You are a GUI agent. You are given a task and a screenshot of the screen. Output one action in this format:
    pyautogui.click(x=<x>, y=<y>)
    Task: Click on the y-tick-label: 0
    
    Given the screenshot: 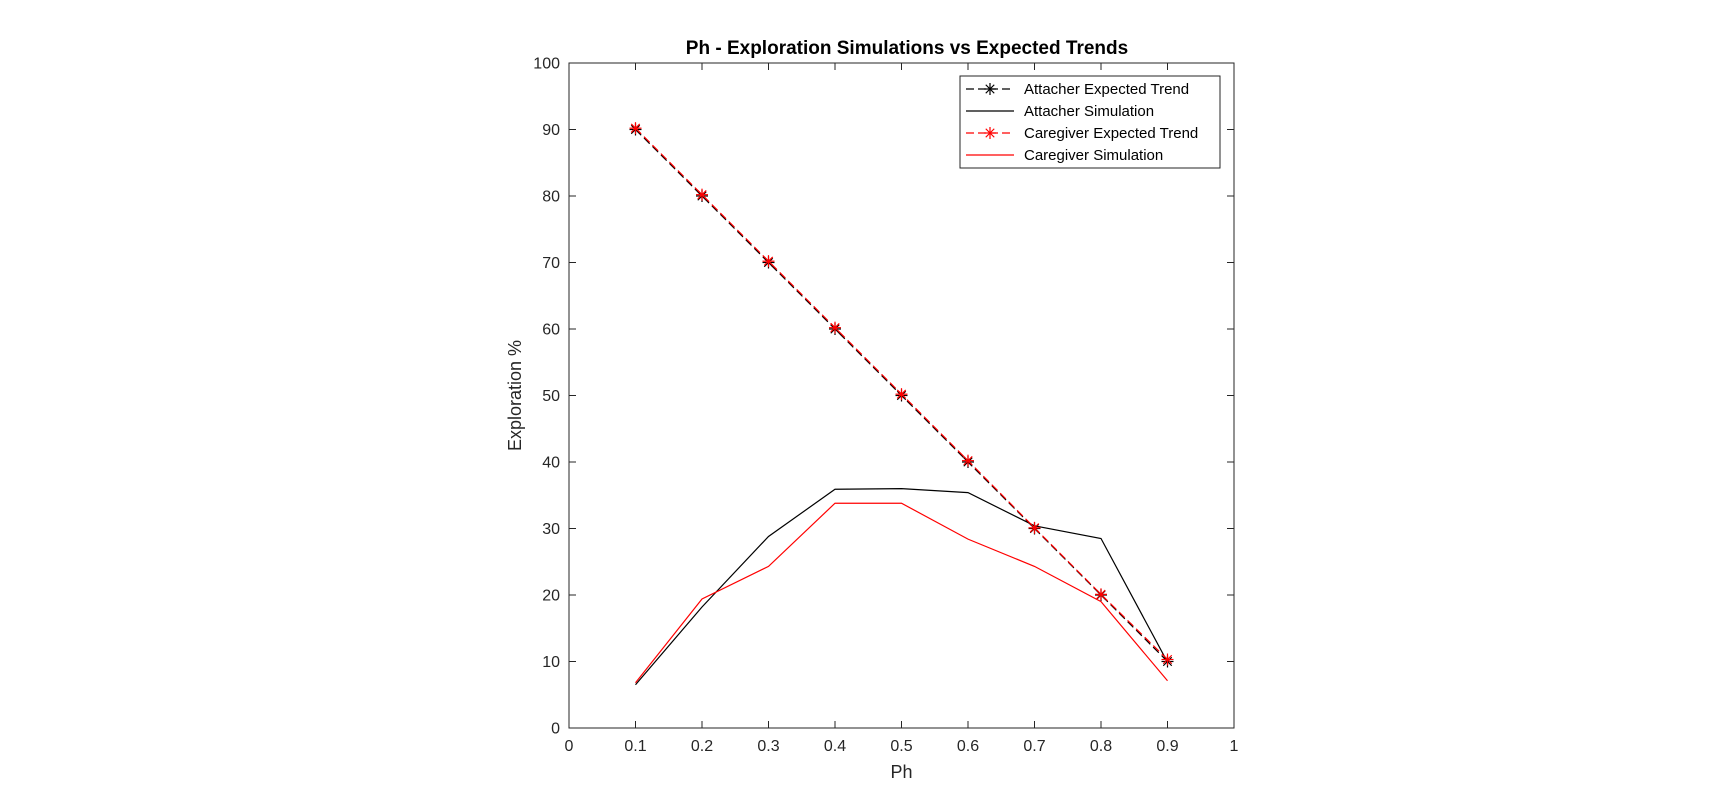 What is the action you would take?
    pyautogui.click(x=555, y=729)
    